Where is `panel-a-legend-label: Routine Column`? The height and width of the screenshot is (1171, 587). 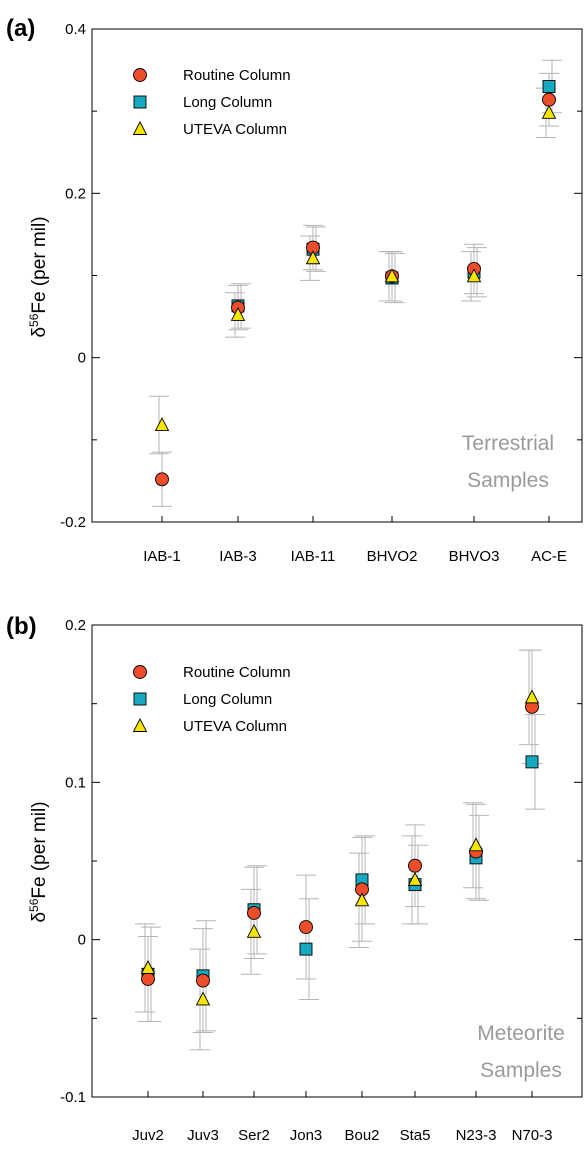
panel-a-legend-label: Routine Column is located at coordinates (237, 75).